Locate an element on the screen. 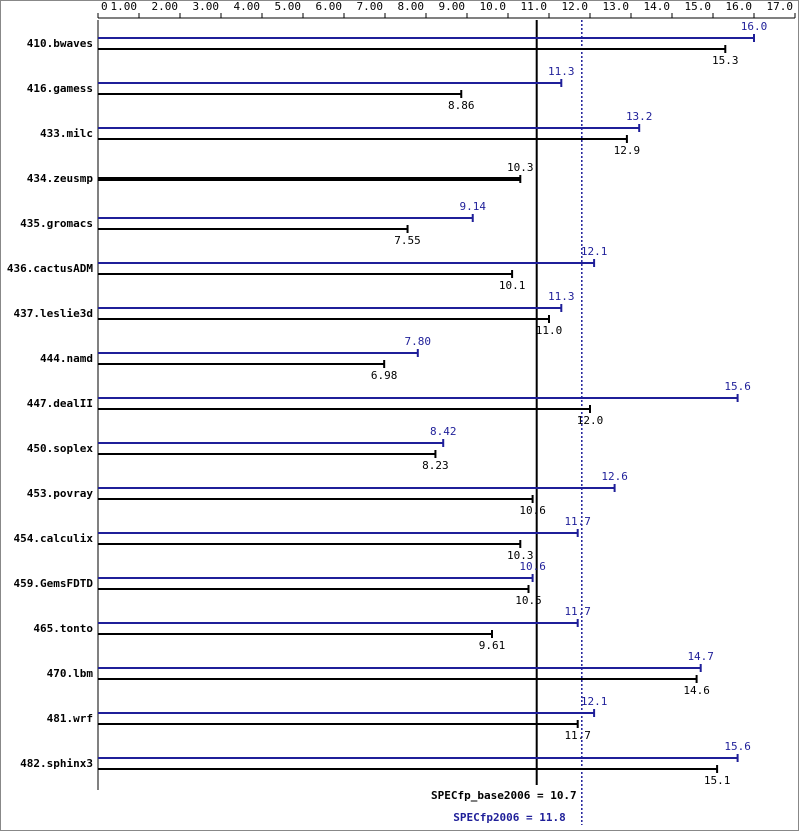 The image size is (799, 835). category-label: 459.GemsFDTD is located at coordinates (54, 583).